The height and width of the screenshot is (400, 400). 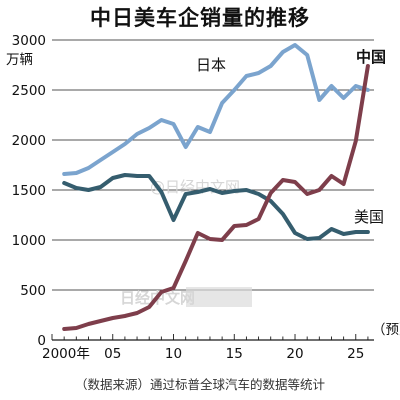 I want to click on series-label: 中国, so click(x=371, y=57).